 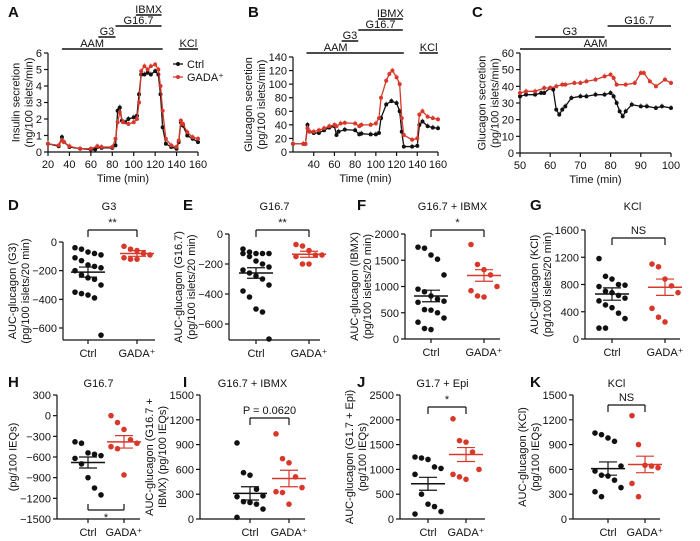 What do you see at coordinates (417, 165) in the screenshot?
I see `x-tick-label: 140` at bounding box center [417, 165].